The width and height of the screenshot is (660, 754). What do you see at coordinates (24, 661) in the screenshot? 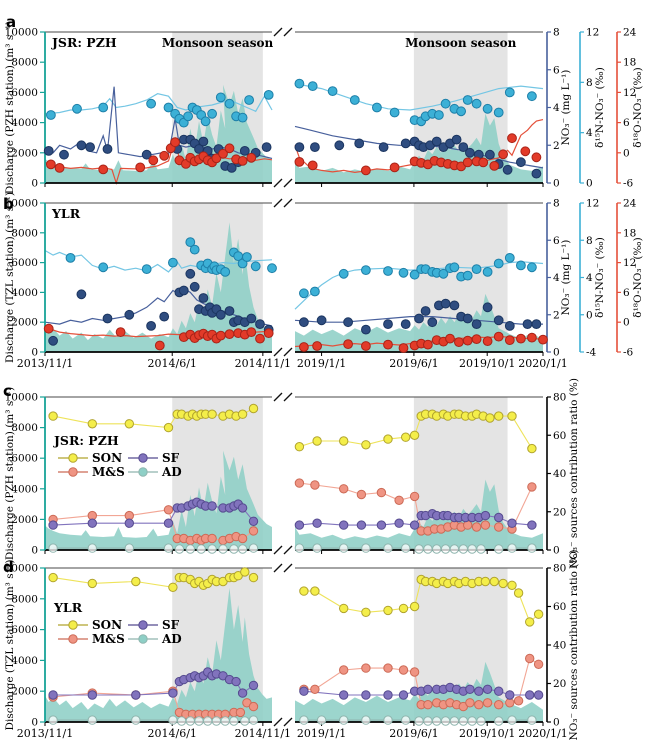
I see `left-axis-tick-label: 4000` at bounding box center [24, 661].